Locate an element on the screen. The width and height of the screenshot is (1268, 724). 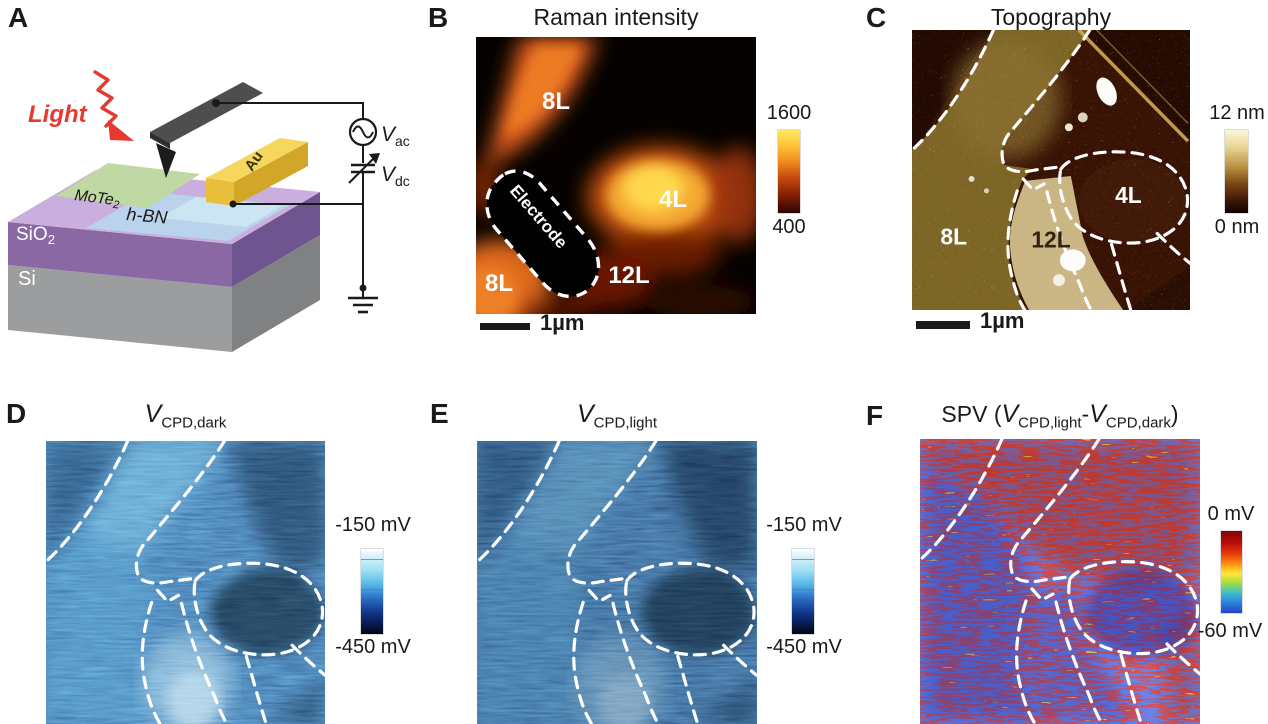
panel-f-title: SPV (VCPD,light-VCPD,dark) is located at coordinates (1060, 416).